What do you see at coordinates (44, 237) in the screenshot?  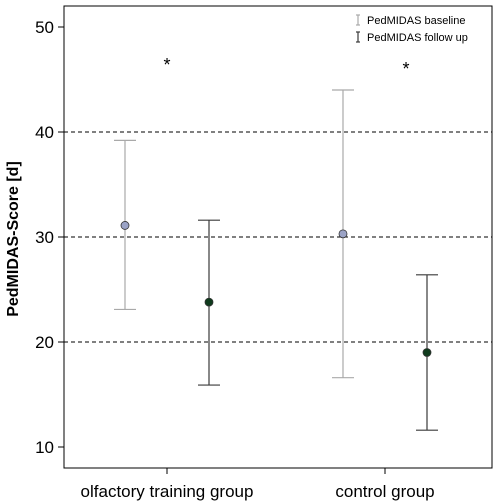 I see `y-tick-label: 30` at bounding box center [44, 237].